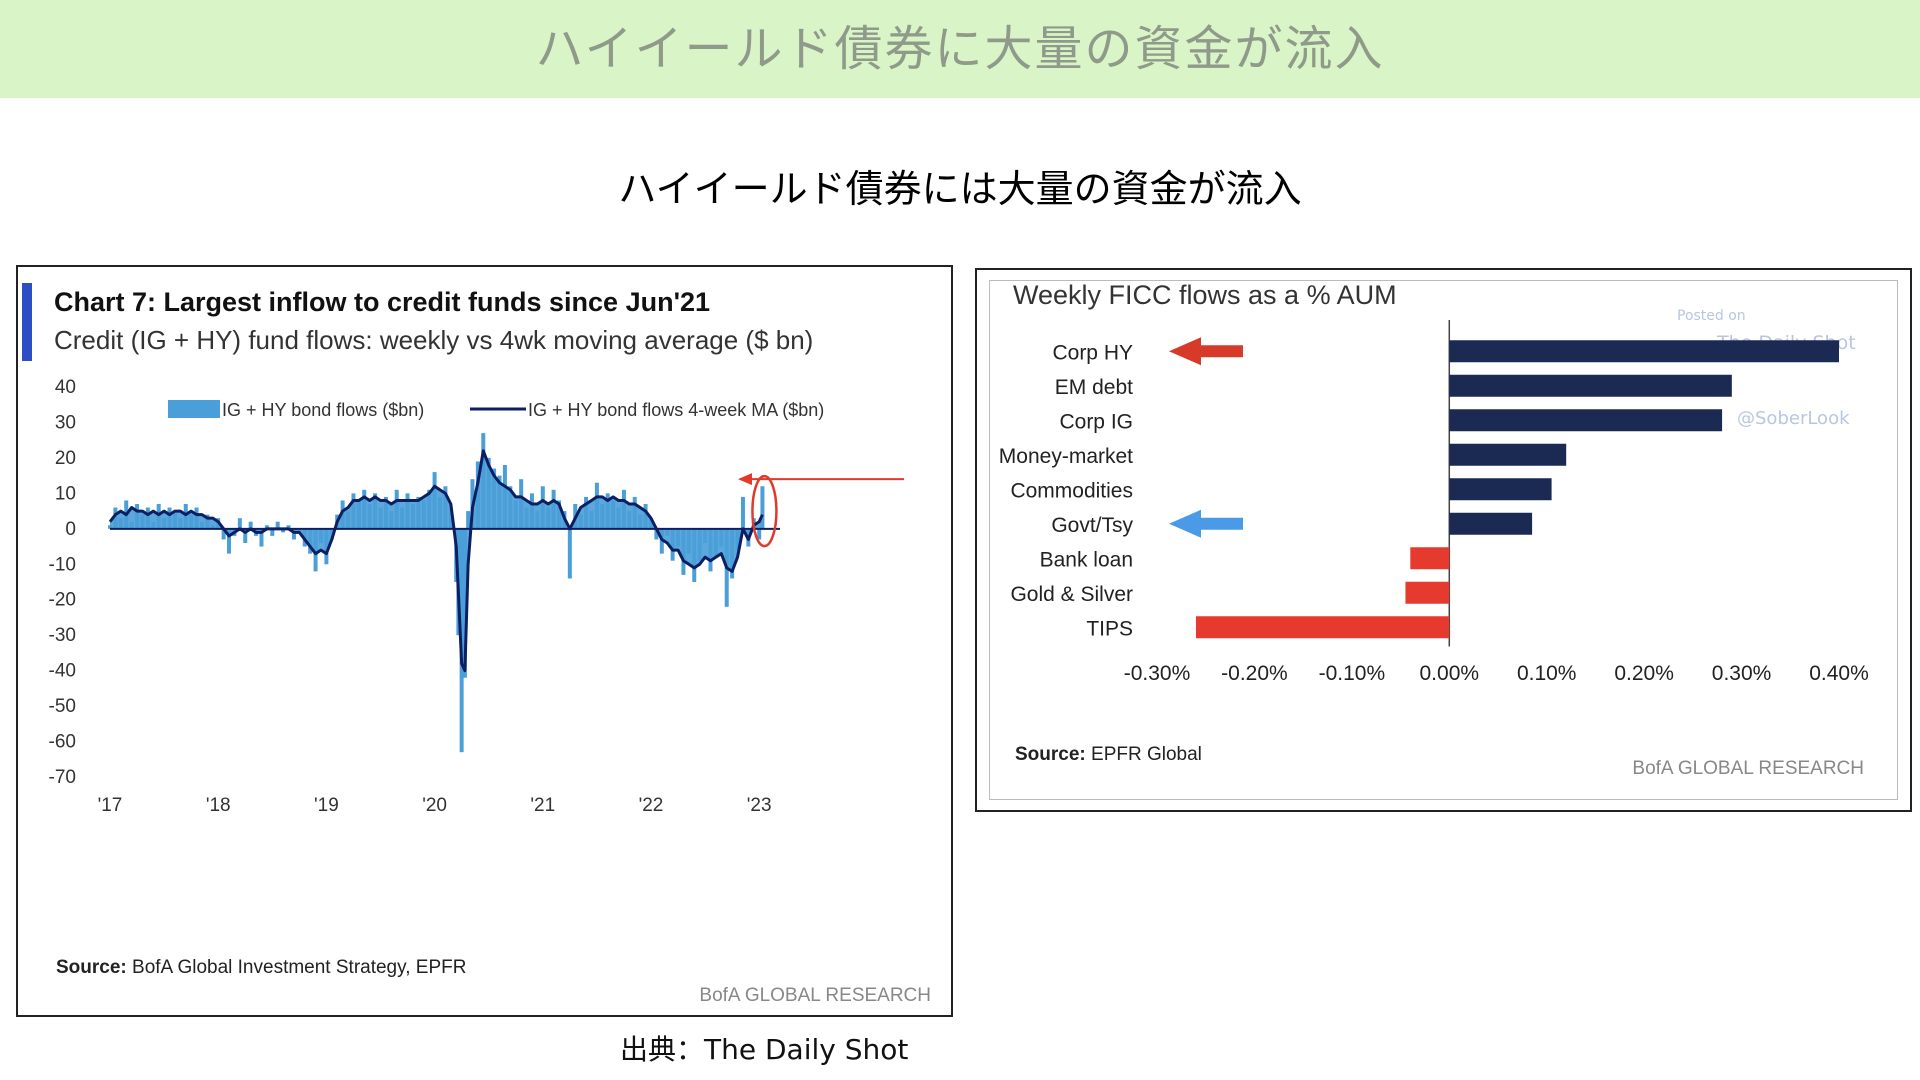  I want to click on y-tick-label: -50, so click(62, 706).